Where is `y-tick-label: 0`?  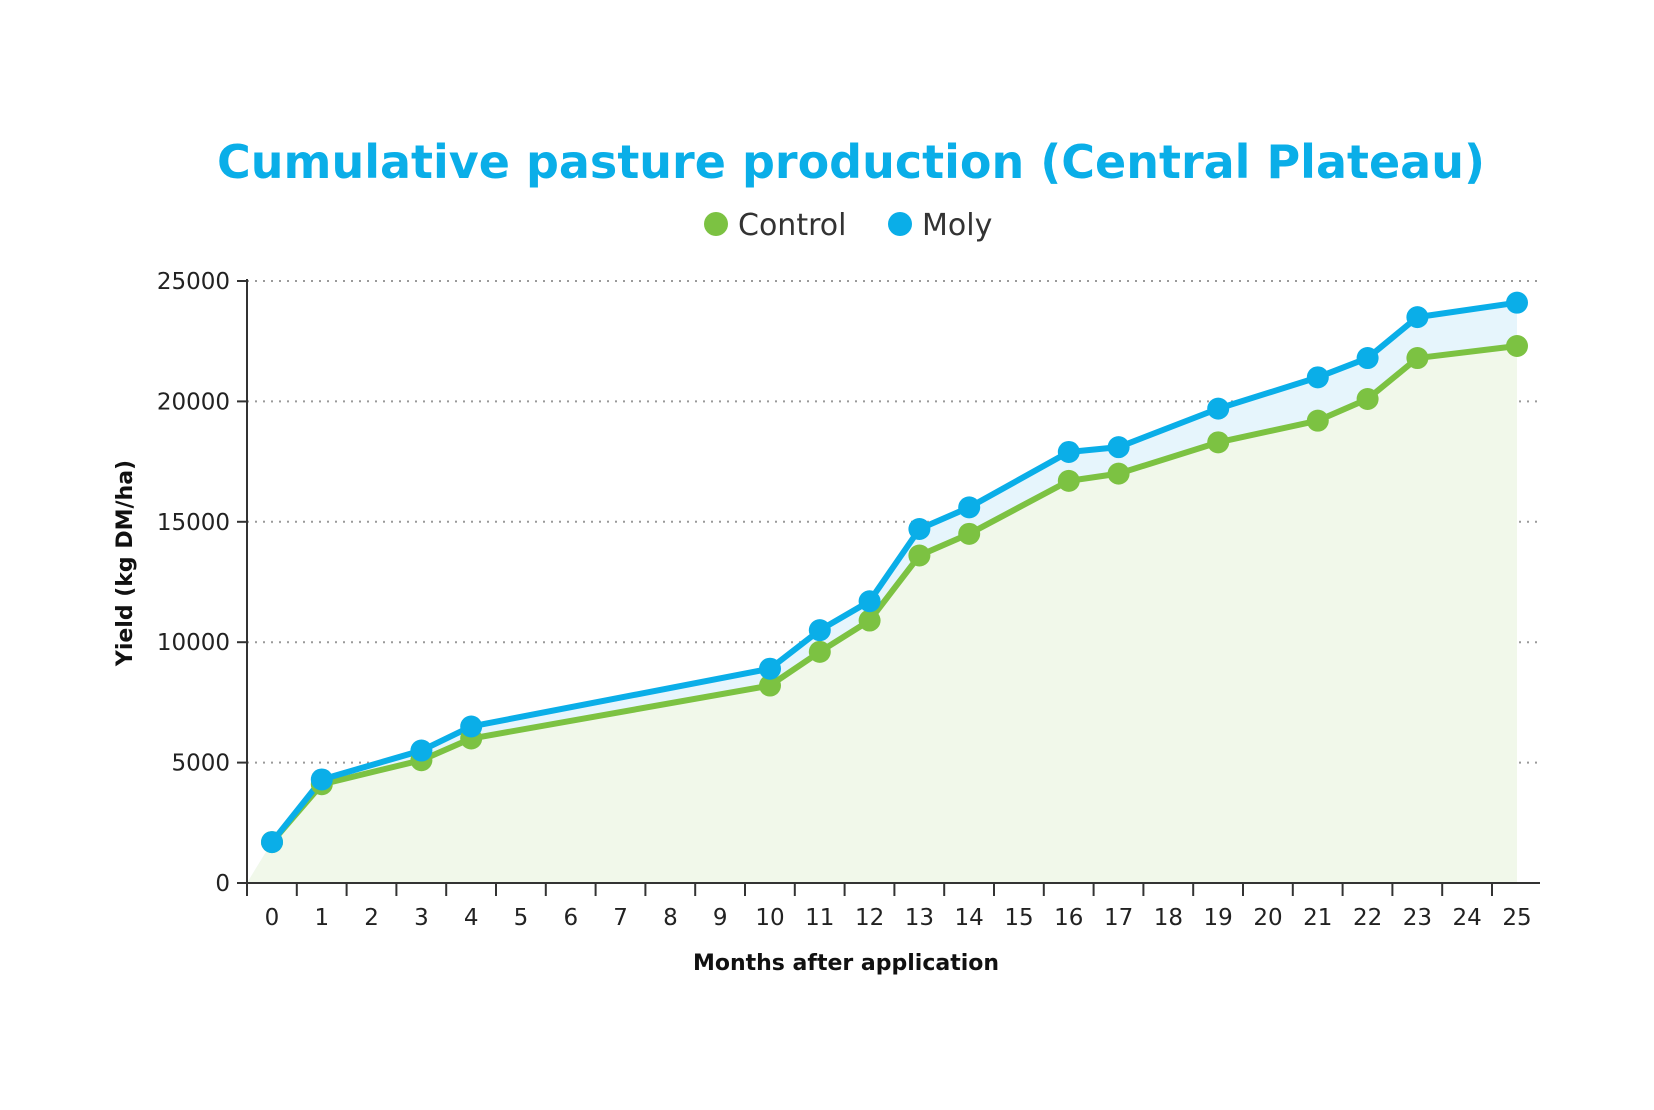
y-tick-label: 0 is located at coordinates (222, 884).